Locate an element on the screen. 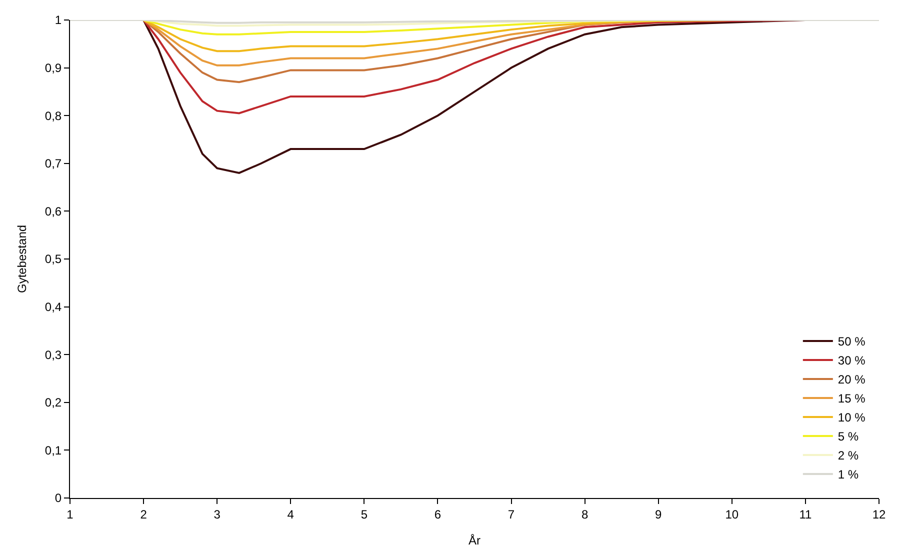  y-tick-label: 1 is located at coordinates (58, 20).